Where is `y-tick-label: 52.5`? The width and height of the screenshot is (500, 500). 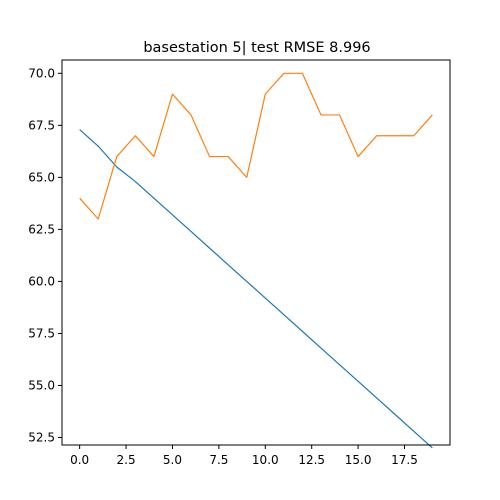 y-tick-label: 52.5 is located at coordinates (41, 438).